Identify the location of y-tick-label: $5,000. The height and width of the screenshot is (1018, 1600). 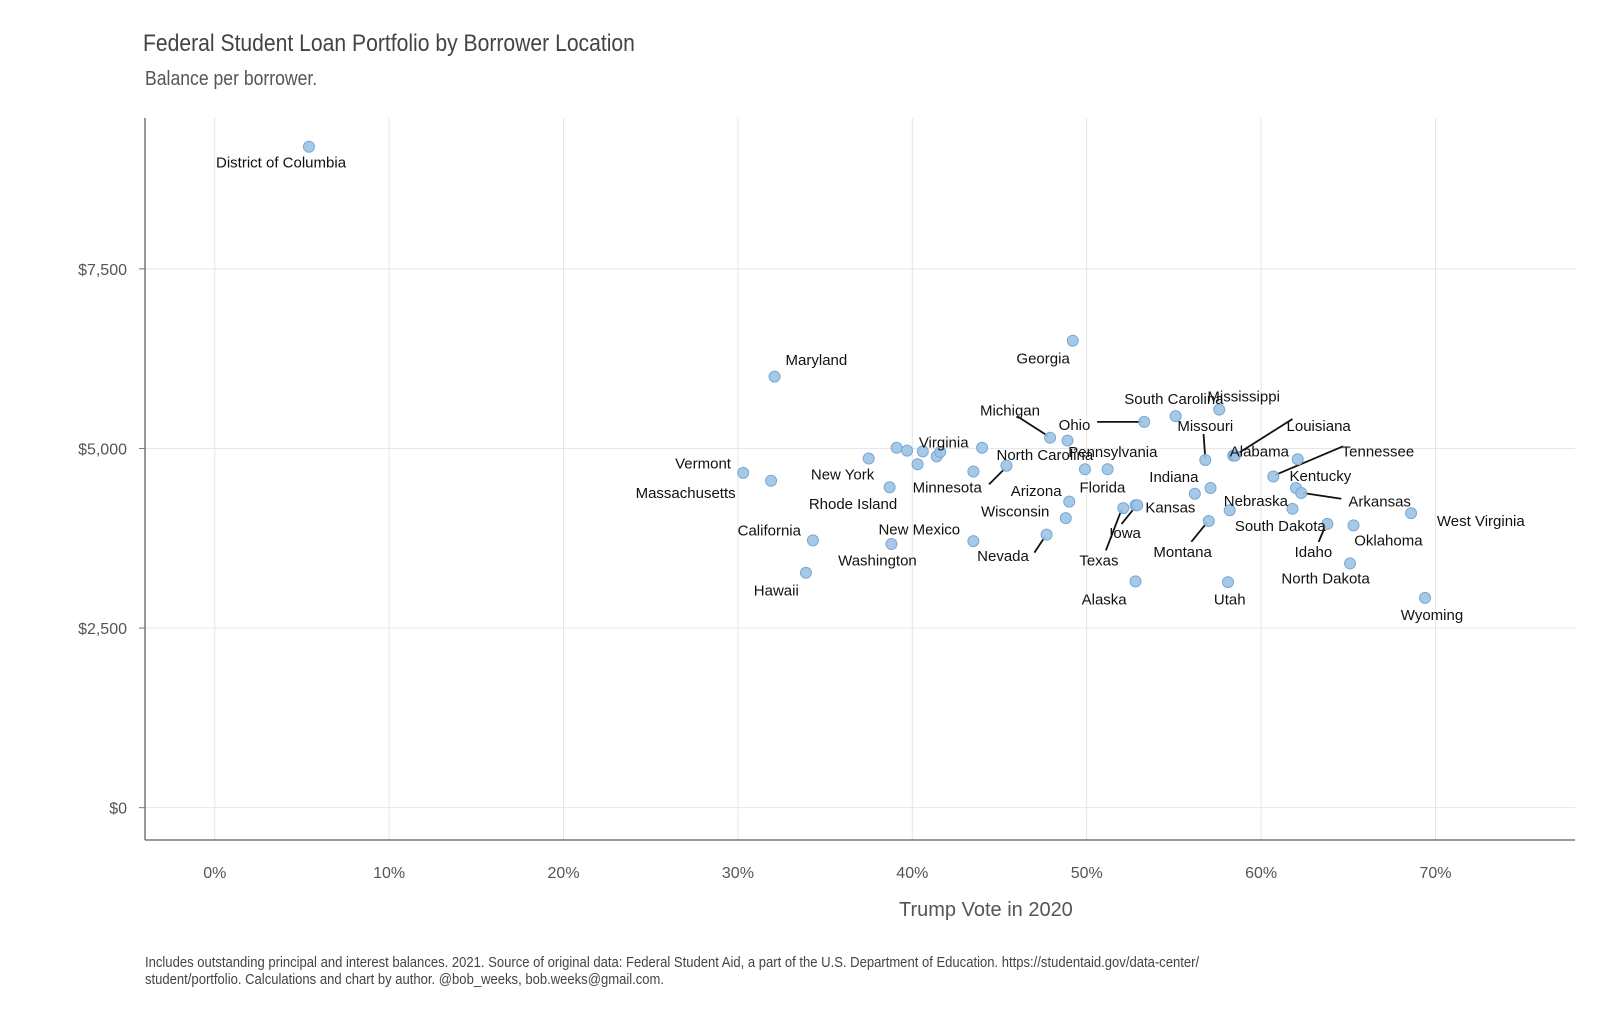
(102, 449).